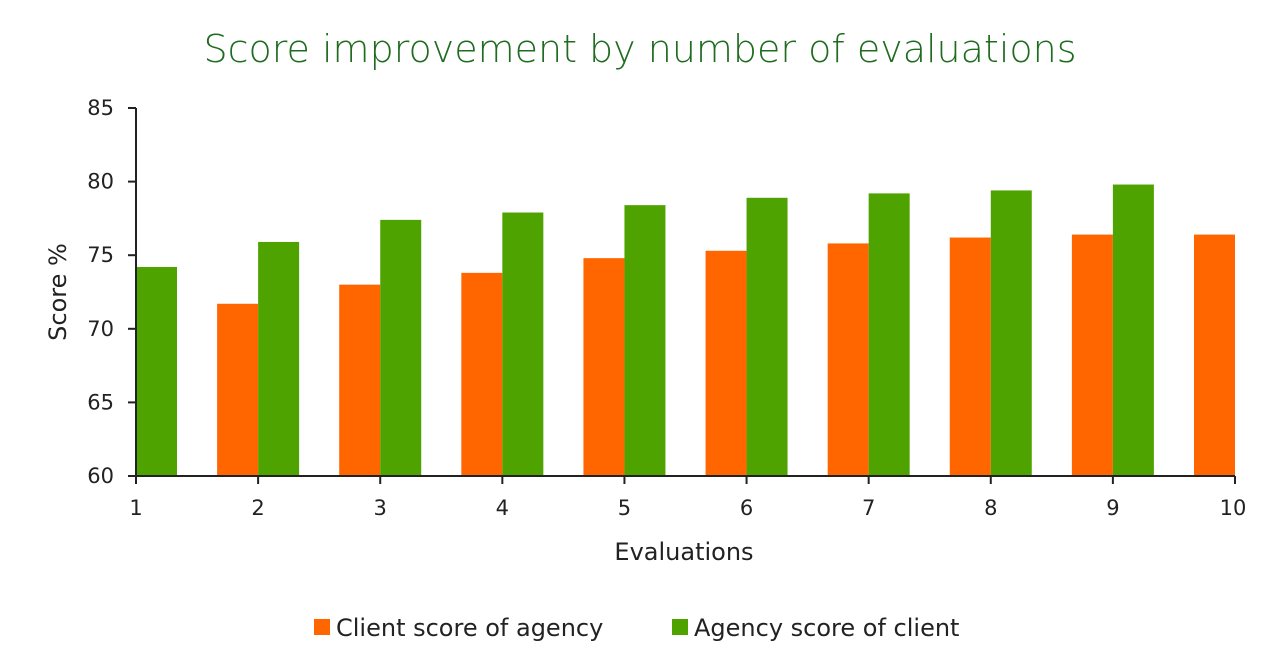  Describe the element at coordinates (58, 292) in the screenshot. I see `y-axis-label: Score %` at that location.